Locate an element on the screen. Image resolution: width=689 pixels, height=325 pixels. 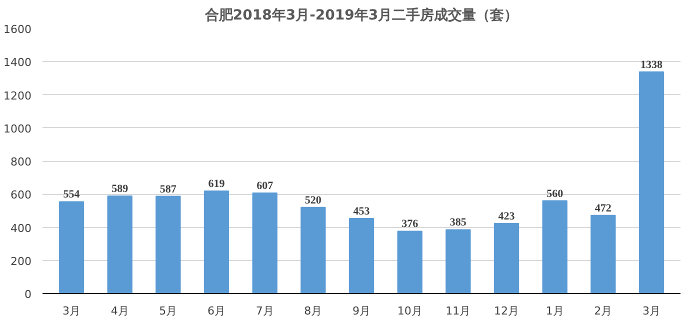
data-label: 376 is located at coordinates (410, 224).